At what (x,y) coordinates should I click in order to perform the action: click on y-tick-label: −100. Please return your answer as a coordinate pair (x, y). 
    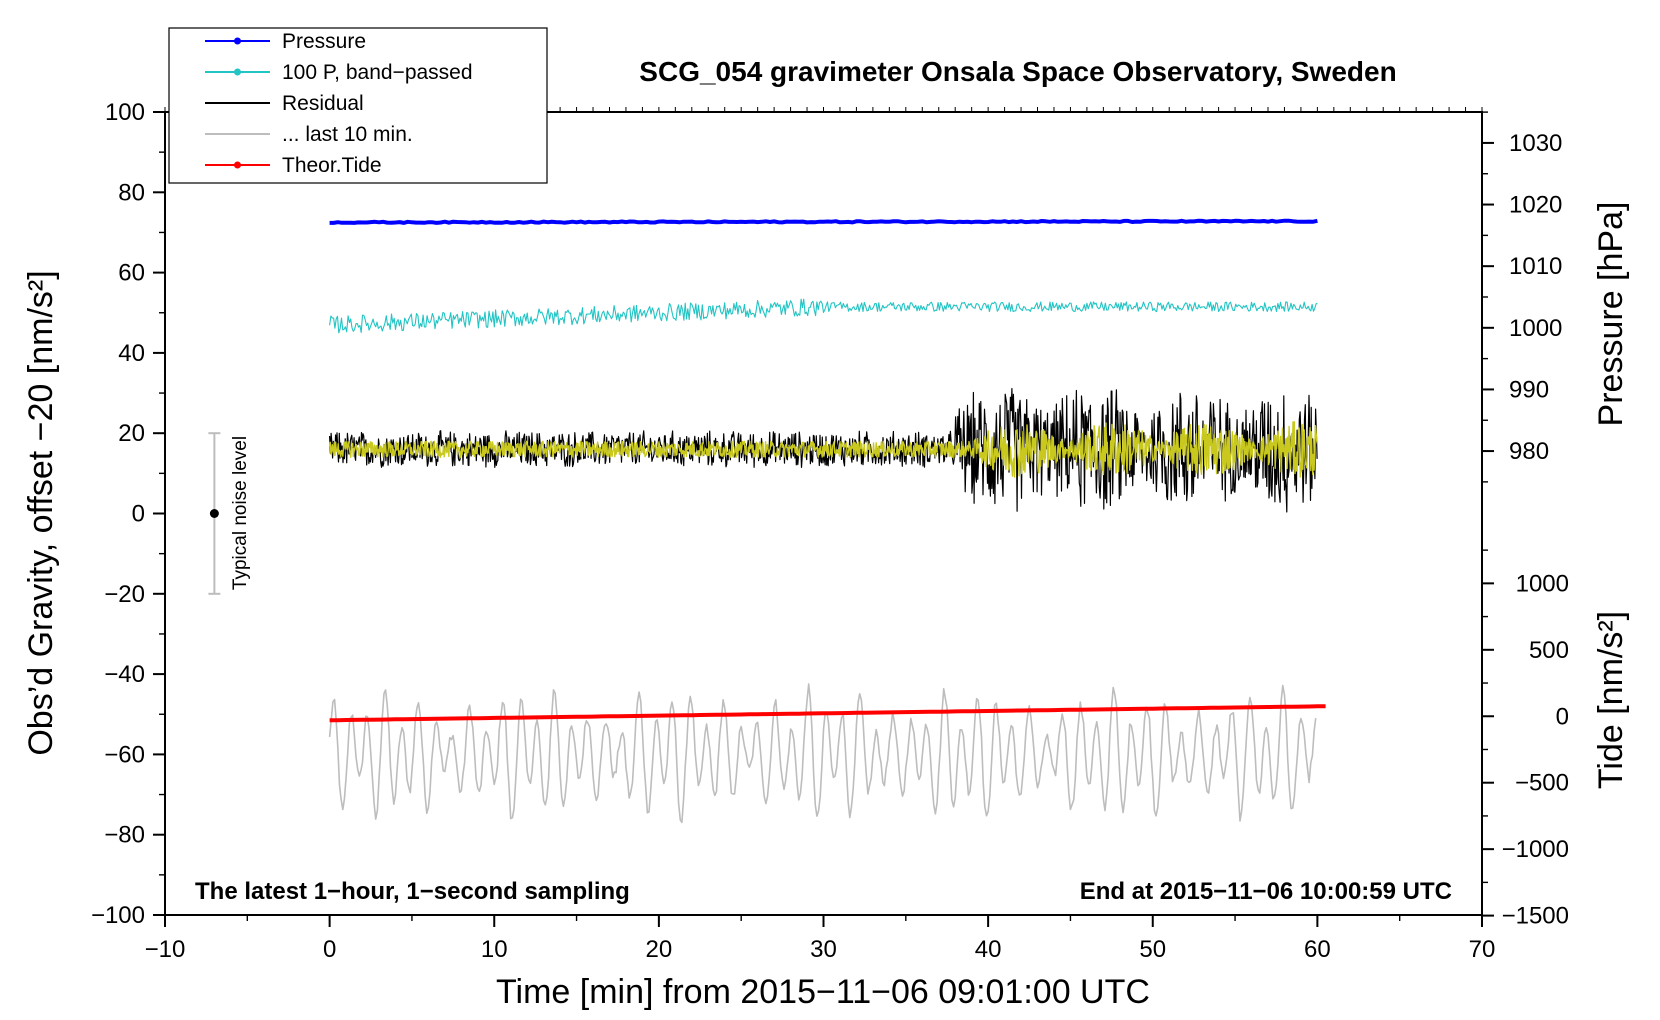
    Looking at the image, I should click on (118, 915).